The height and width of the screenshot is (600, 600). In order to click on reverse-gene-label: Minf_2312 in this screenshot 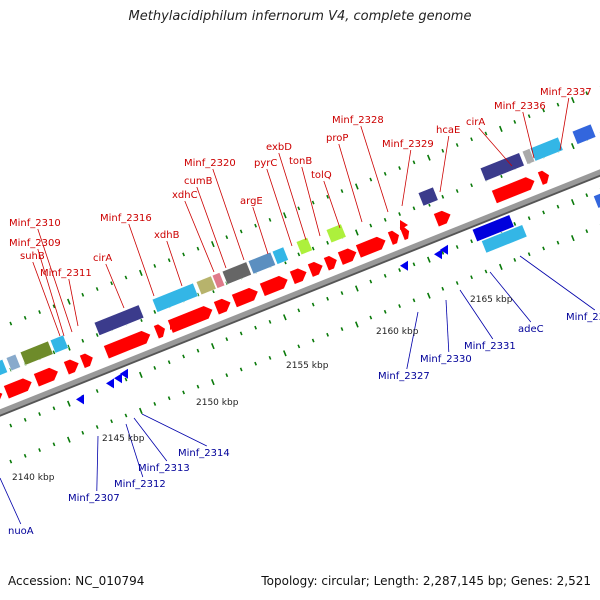, I will do `click(140, 484)`.